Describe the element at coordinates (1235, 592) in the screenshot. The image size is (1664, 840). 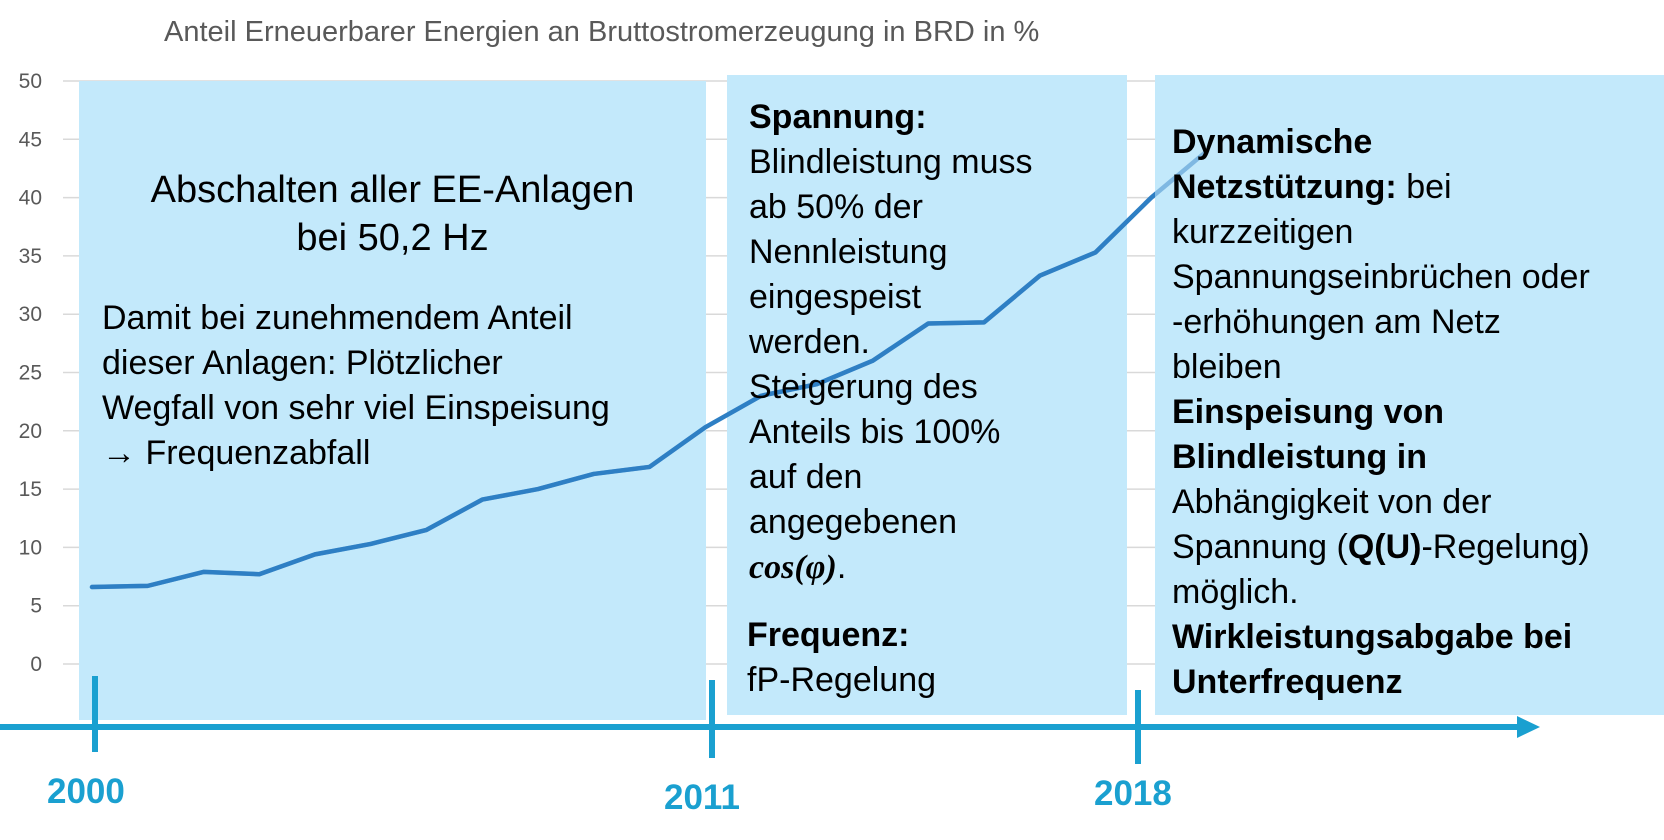
I see `einsp-line5: möglich.` at that location.